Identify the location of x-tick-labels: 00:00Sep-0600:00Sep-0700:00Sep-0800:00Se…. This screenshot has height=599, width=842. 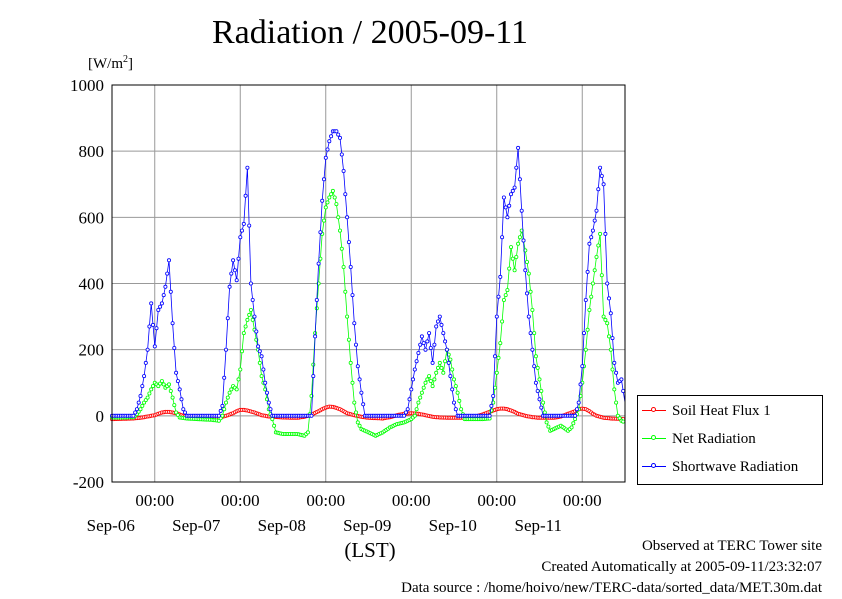
(344, 513).